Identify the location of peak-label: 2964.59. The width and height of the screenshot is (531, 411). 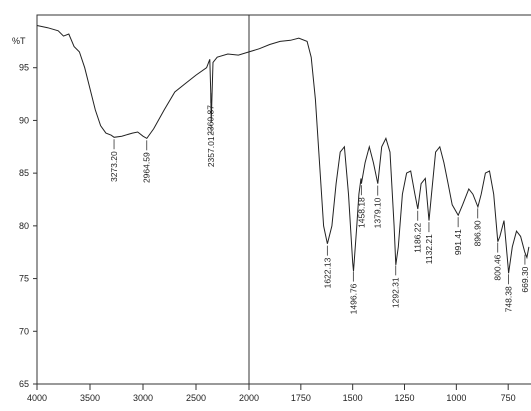
(147, 167).